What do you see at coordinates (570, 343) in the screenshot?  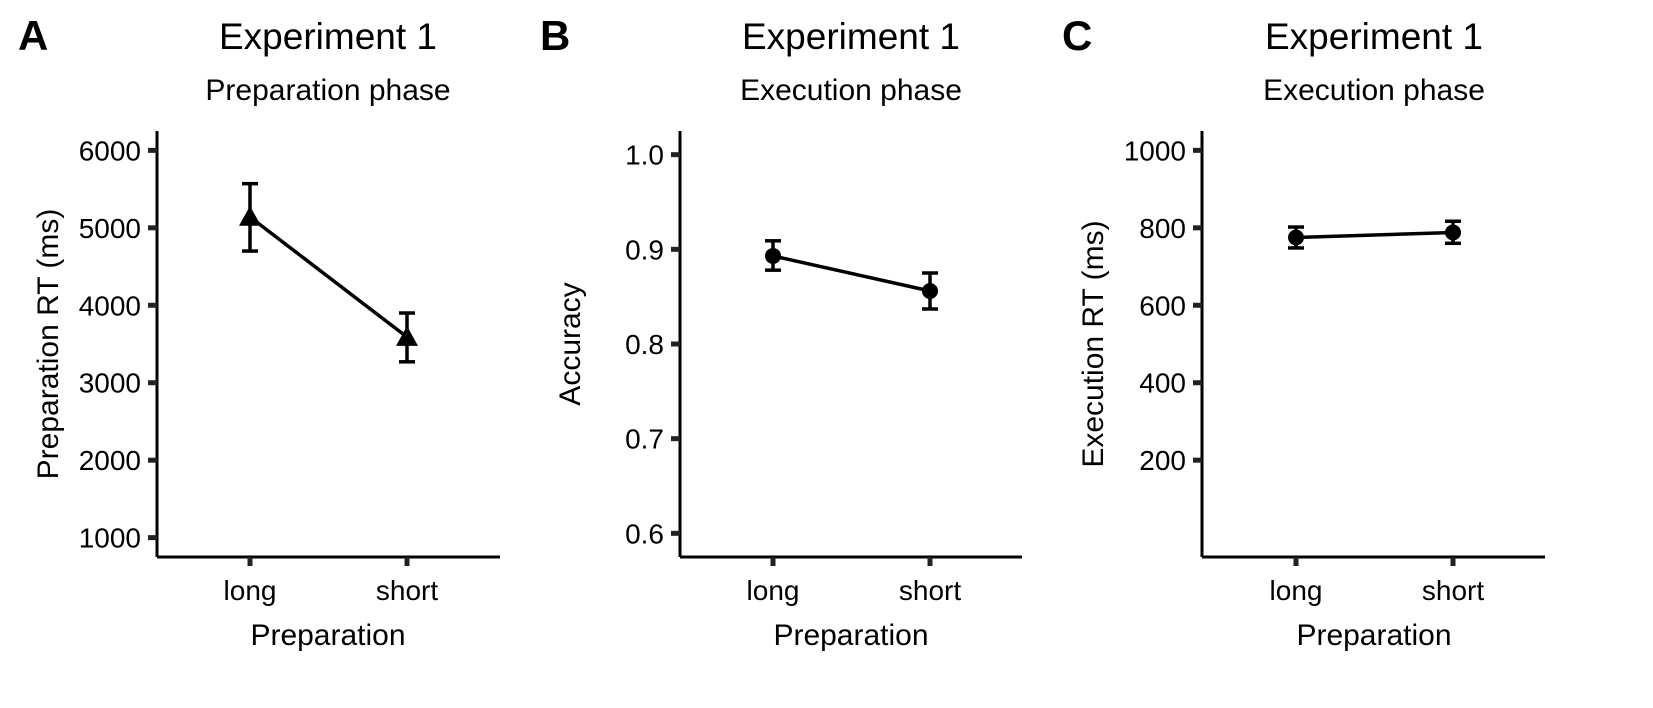 I see `y-axis-title: Accuracy` at bounding box center [570, 343].